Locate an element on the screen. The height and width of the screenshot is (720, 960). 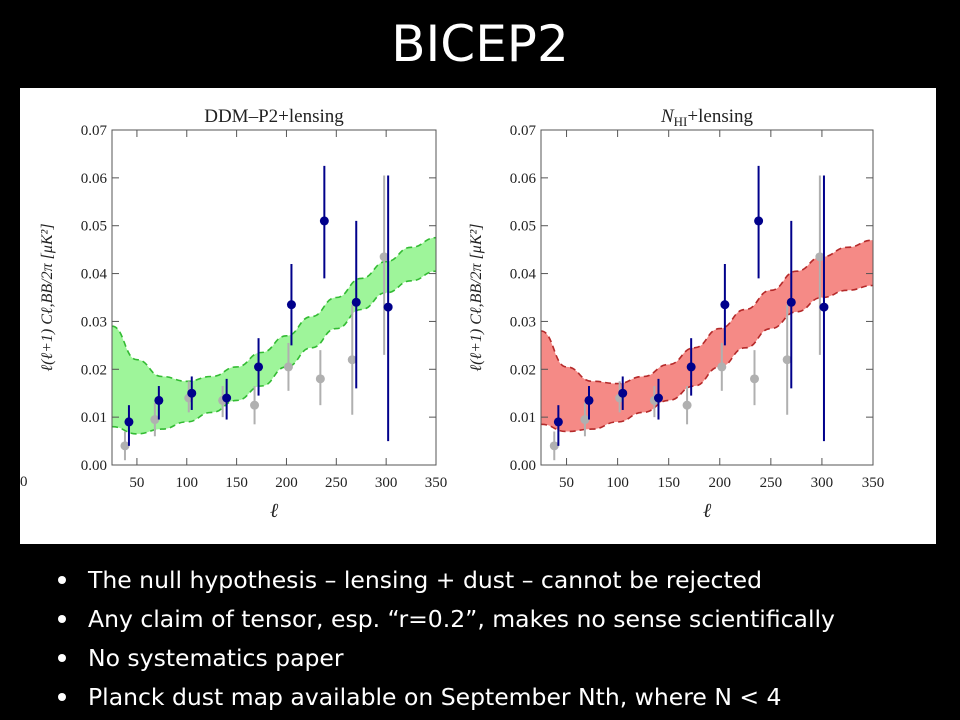
chart-title: DDM–P2+lensing is located at coordinates (274, 116).